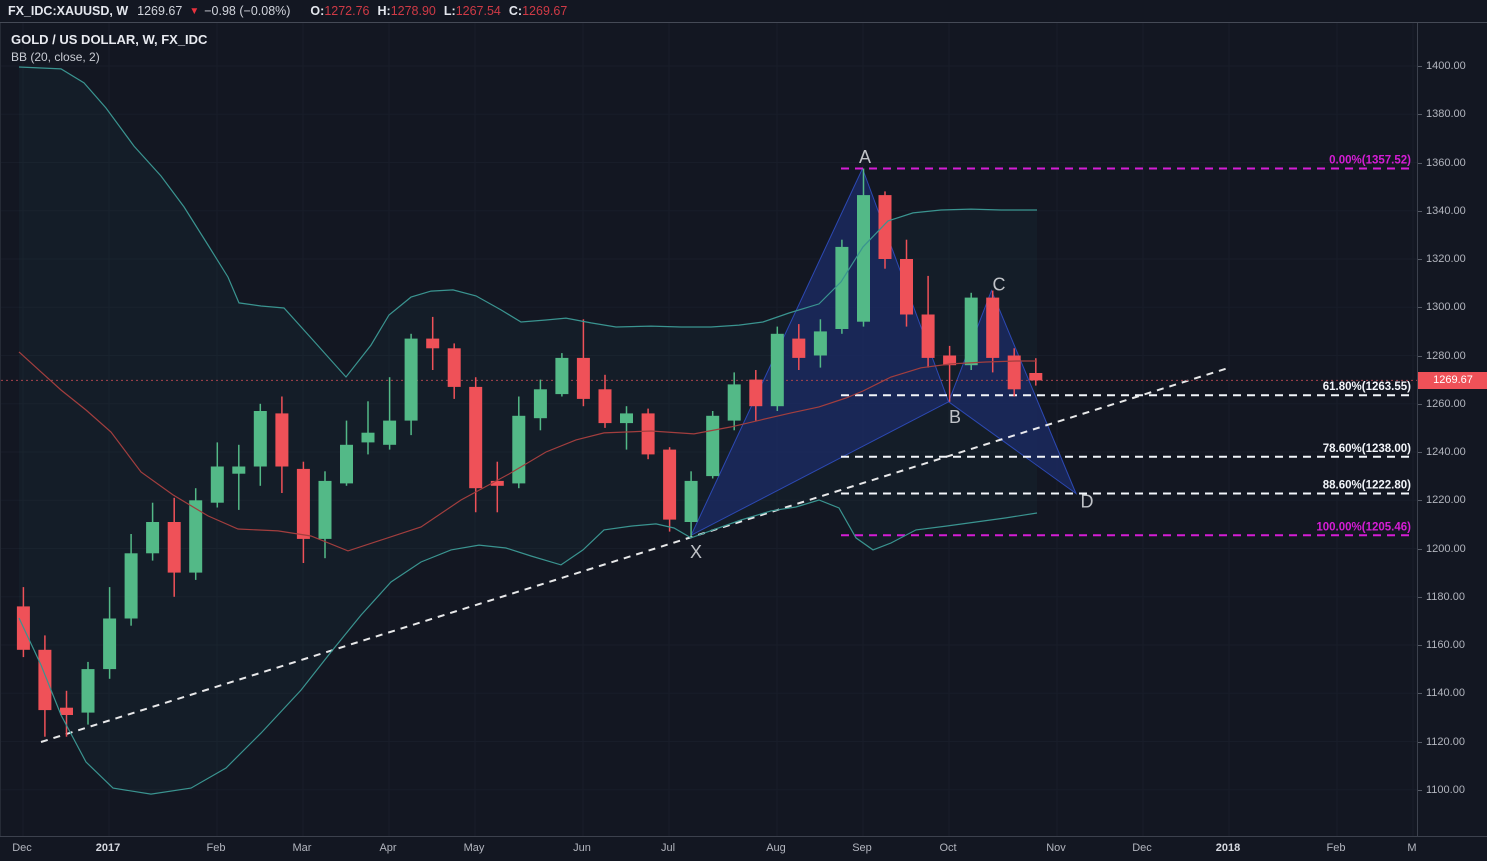  I want to click on high-value: 1278.90, so click(413, 11).